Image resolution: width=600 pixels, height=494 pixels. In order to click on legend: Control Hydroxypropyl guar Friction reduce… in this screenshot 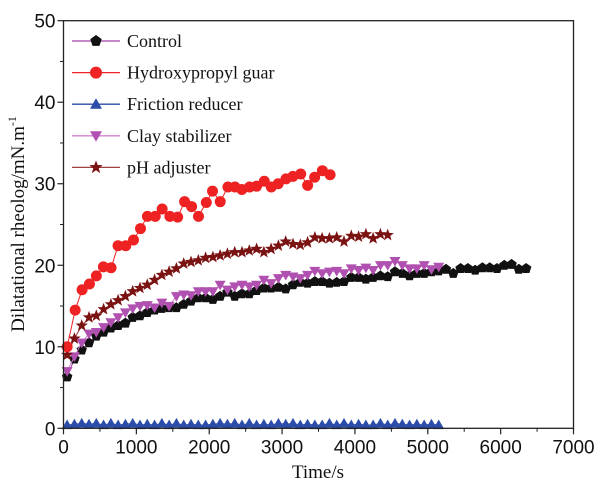, I will do `click(173, 104)`.